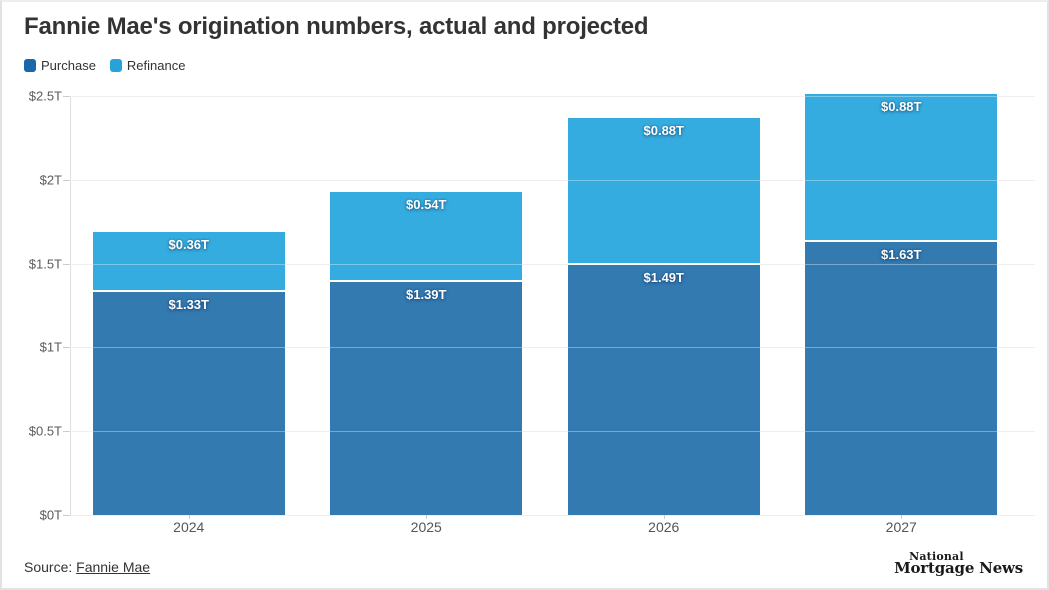 This screenshot has width=1049, height=590. I want to click on chart-legend: Purchase Refinance, so click(104, 65).